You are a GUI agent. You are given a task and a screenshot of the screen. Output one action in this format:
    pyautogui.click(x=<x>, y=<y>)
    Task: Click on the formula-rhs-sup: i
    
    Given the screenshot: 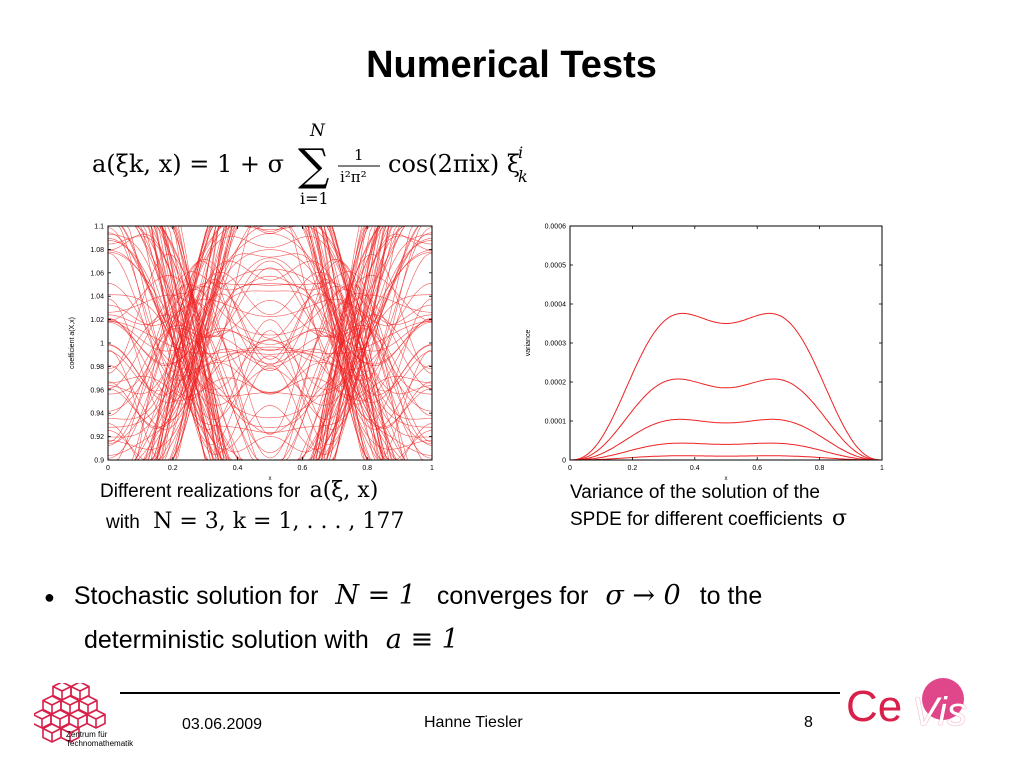 What is the action you would take?
    pyautogui.click(x=520, y=152)
    